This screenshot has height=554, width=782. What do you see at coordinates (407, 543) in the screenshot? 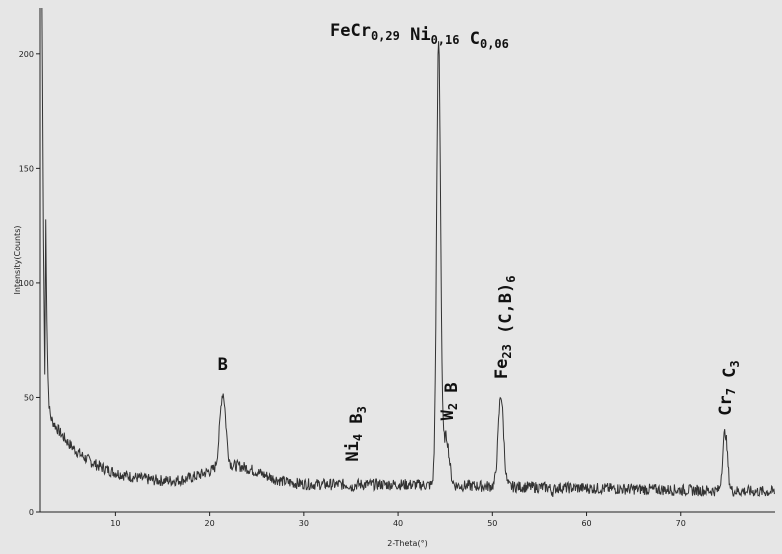
I see `x-axis-label: 2-Theta(°)` at bounding box center [407, 543].